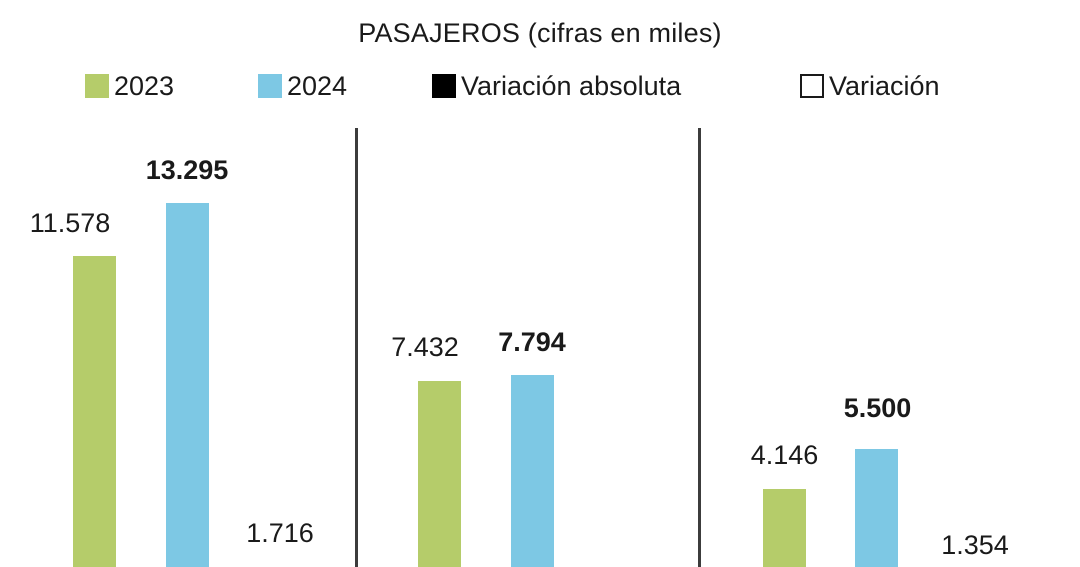 The image size is (1080, 567). I want to click on legend-label-2023: 2023, so click(144, 85).